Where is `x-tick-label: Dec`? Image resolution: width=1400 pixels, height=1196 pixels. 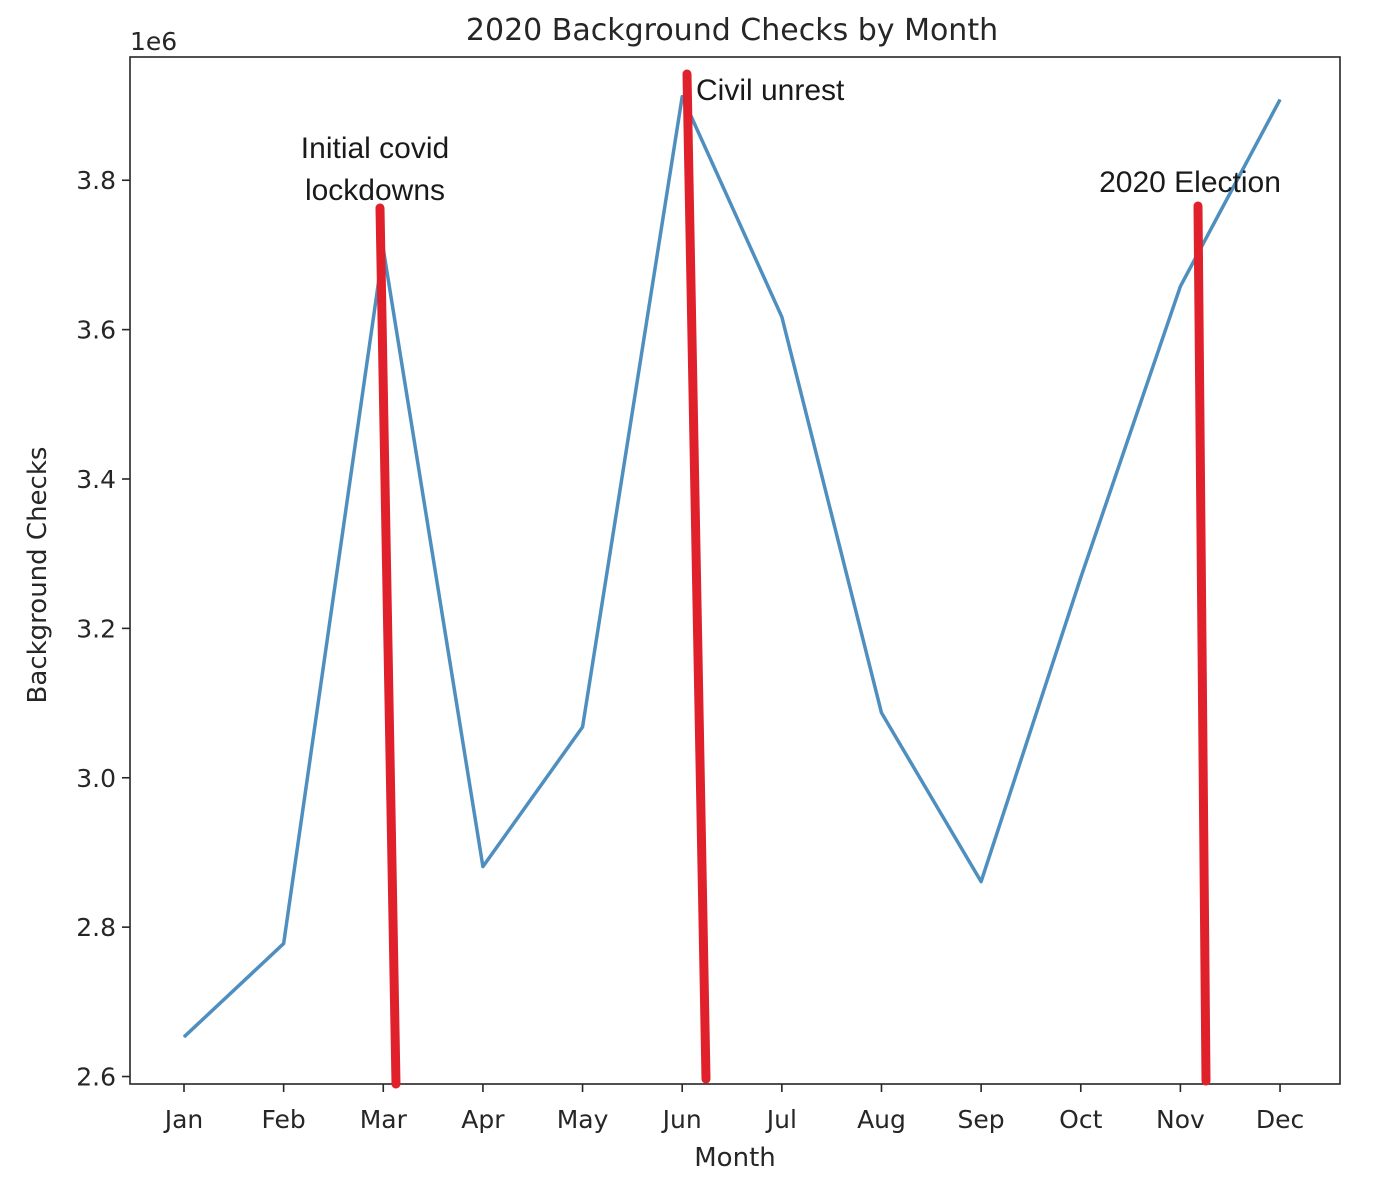 x-tick-label: Dec is located at coordinates (1280, 1119).